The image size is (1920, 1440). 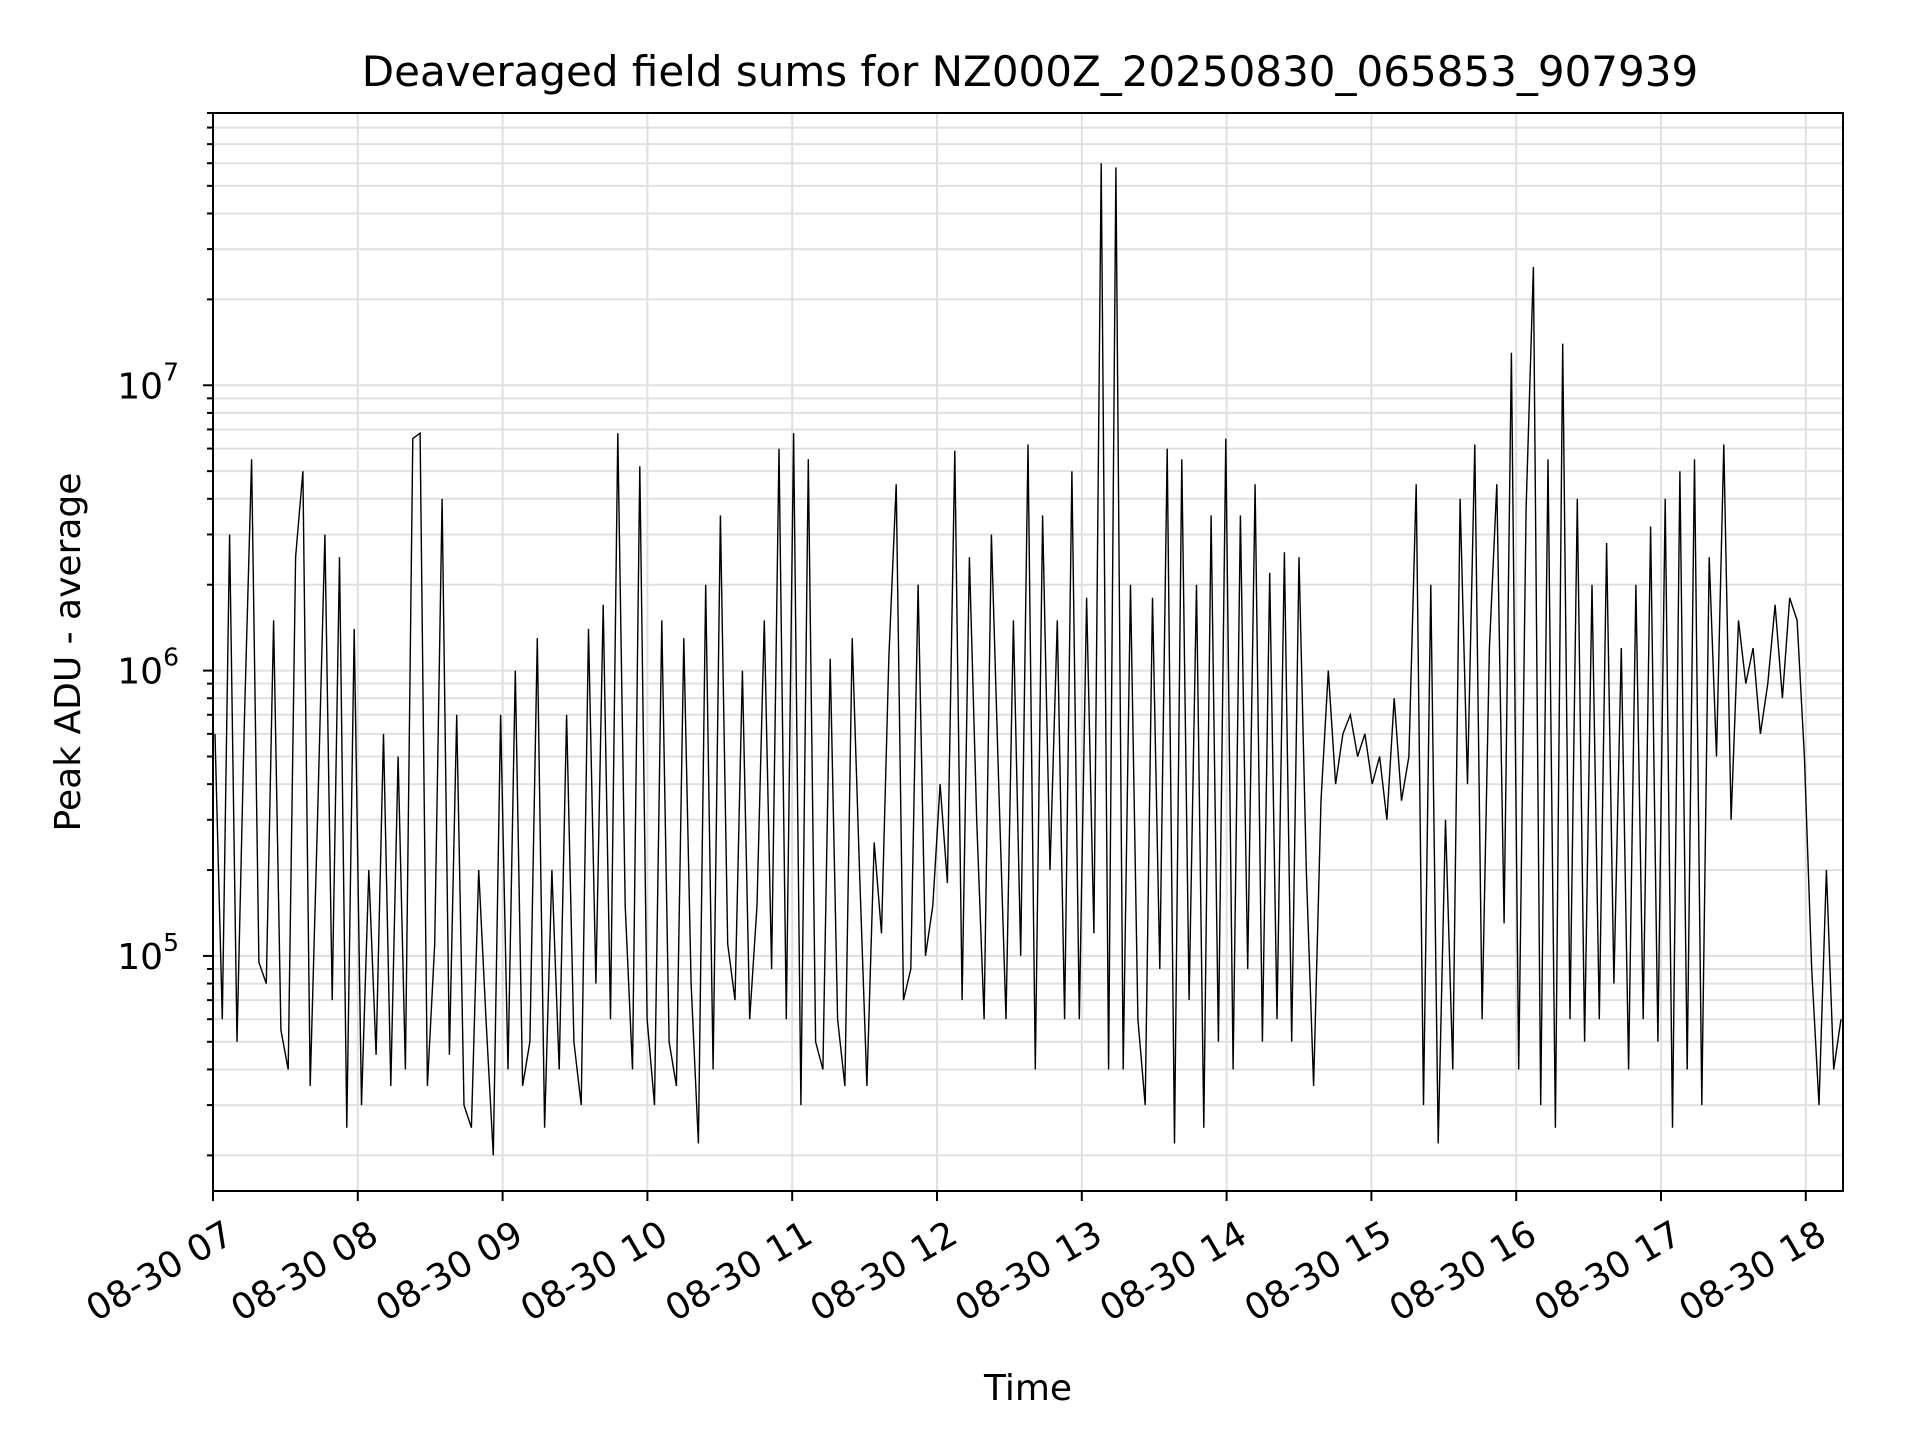 What do you see at coordinates (148, 953) in the screenshot?
I see `y-tick-label: 10⁵` at bounding box center [148, 953].